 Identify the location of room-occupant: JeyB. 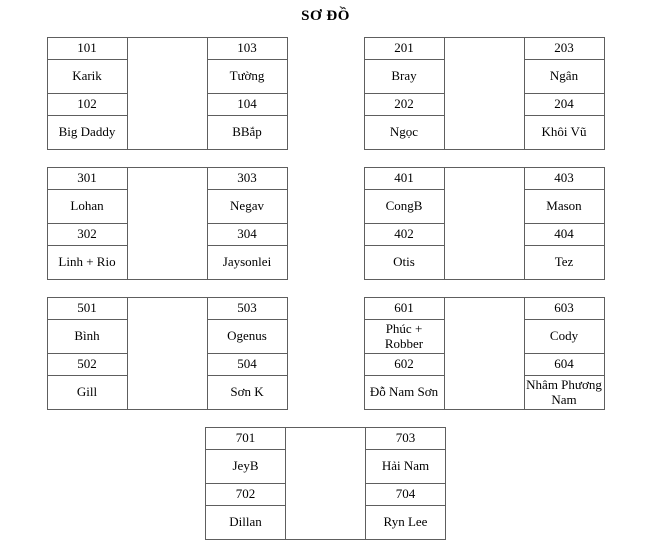
(245, 466).